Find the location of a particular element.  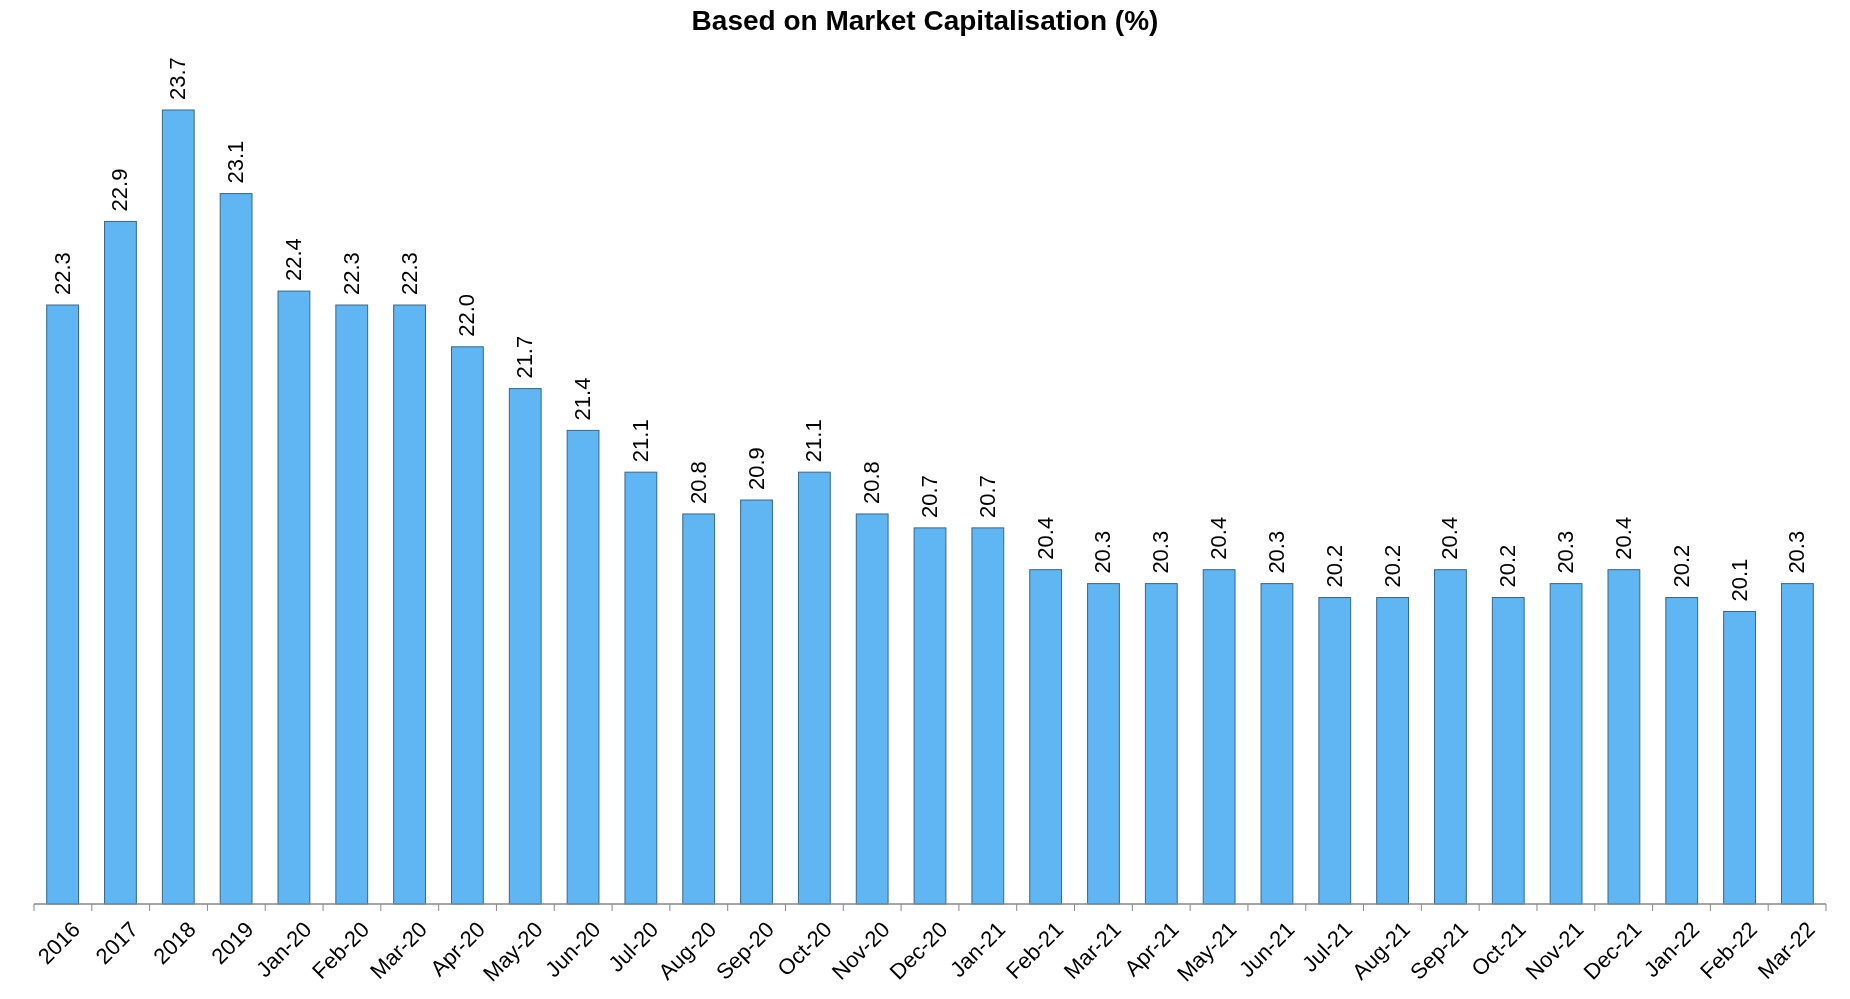

data-label: 23.1 is located at coordinates (236, 162).